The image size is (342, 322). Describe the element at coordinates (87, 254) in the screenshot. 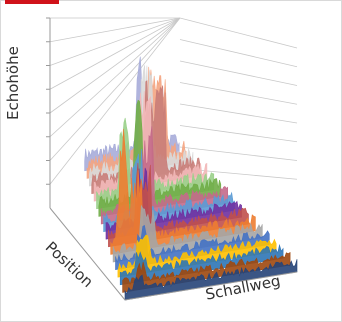

I see `z-axis-line` at that location.